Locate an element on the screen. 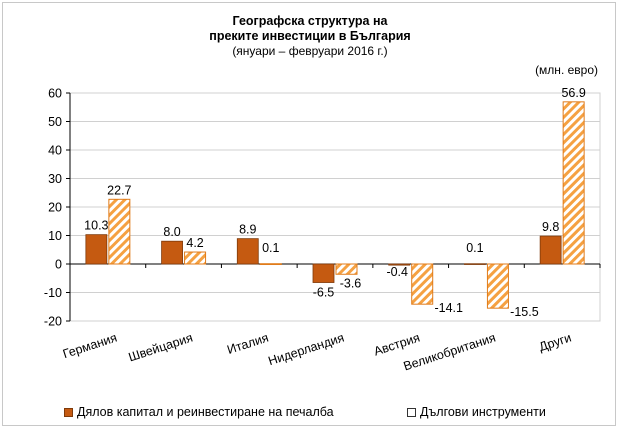 The width and height of the screenshot is (620, 429). data-label-equity: 10.3 is located at coordinates (96, 226).